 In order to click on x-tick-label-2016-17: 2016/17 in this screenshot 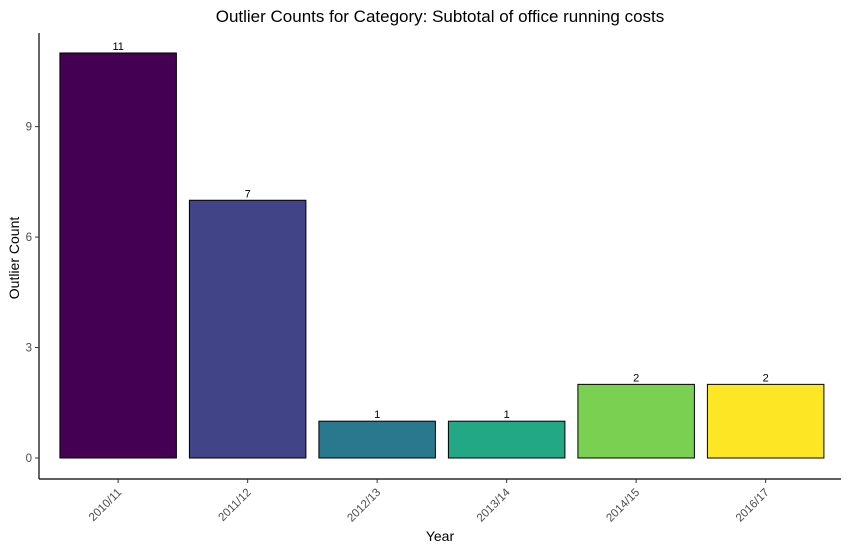, I will do `click(753, 506)`.